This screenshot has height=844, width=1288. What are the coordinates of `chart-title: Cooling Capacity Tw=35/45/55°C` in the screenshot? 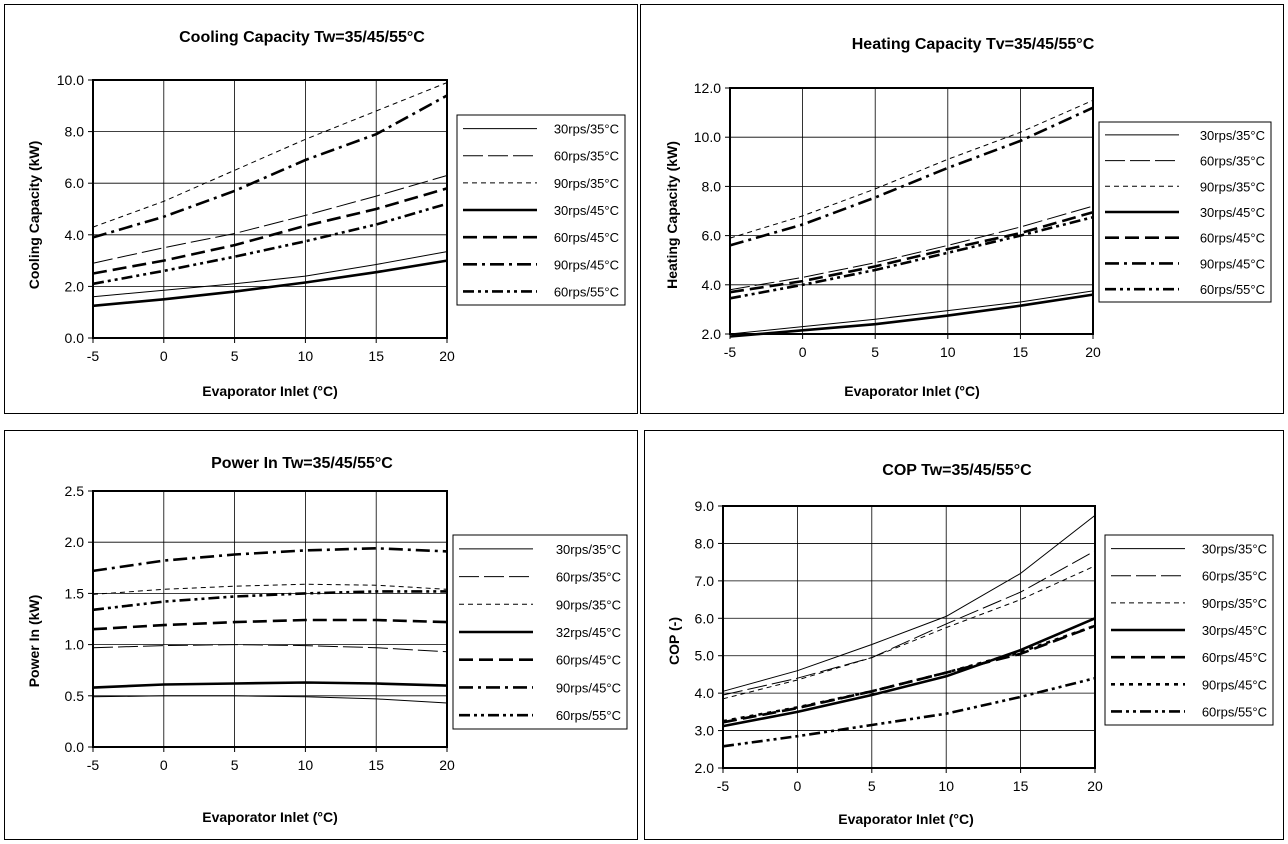 It's located at (302, 37).